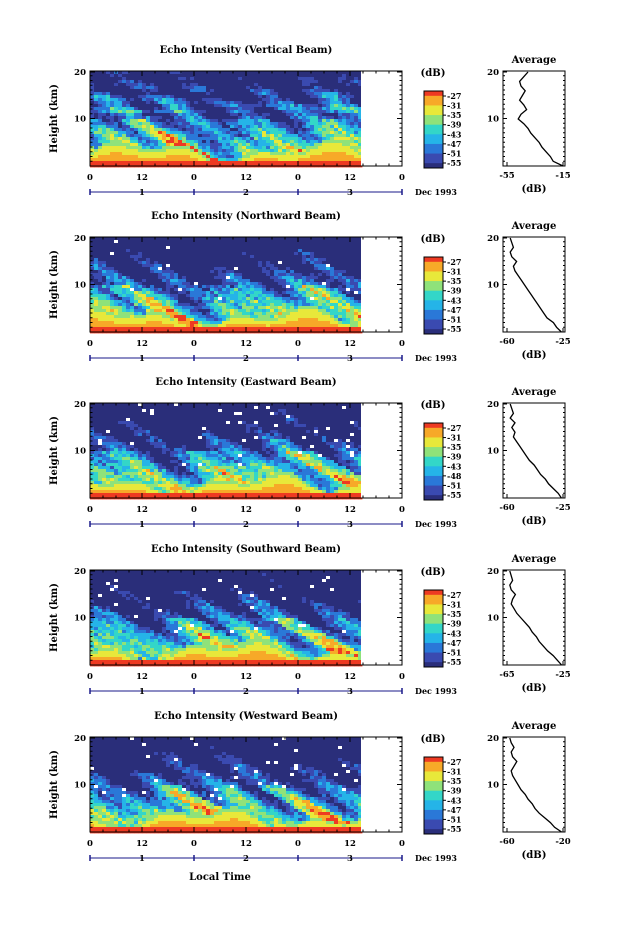 This screenshot has height=929, width=620. Describe the element at coordinates (454, 319) in the screenshot. I see `colorbar-tick-label: -51` at that location.